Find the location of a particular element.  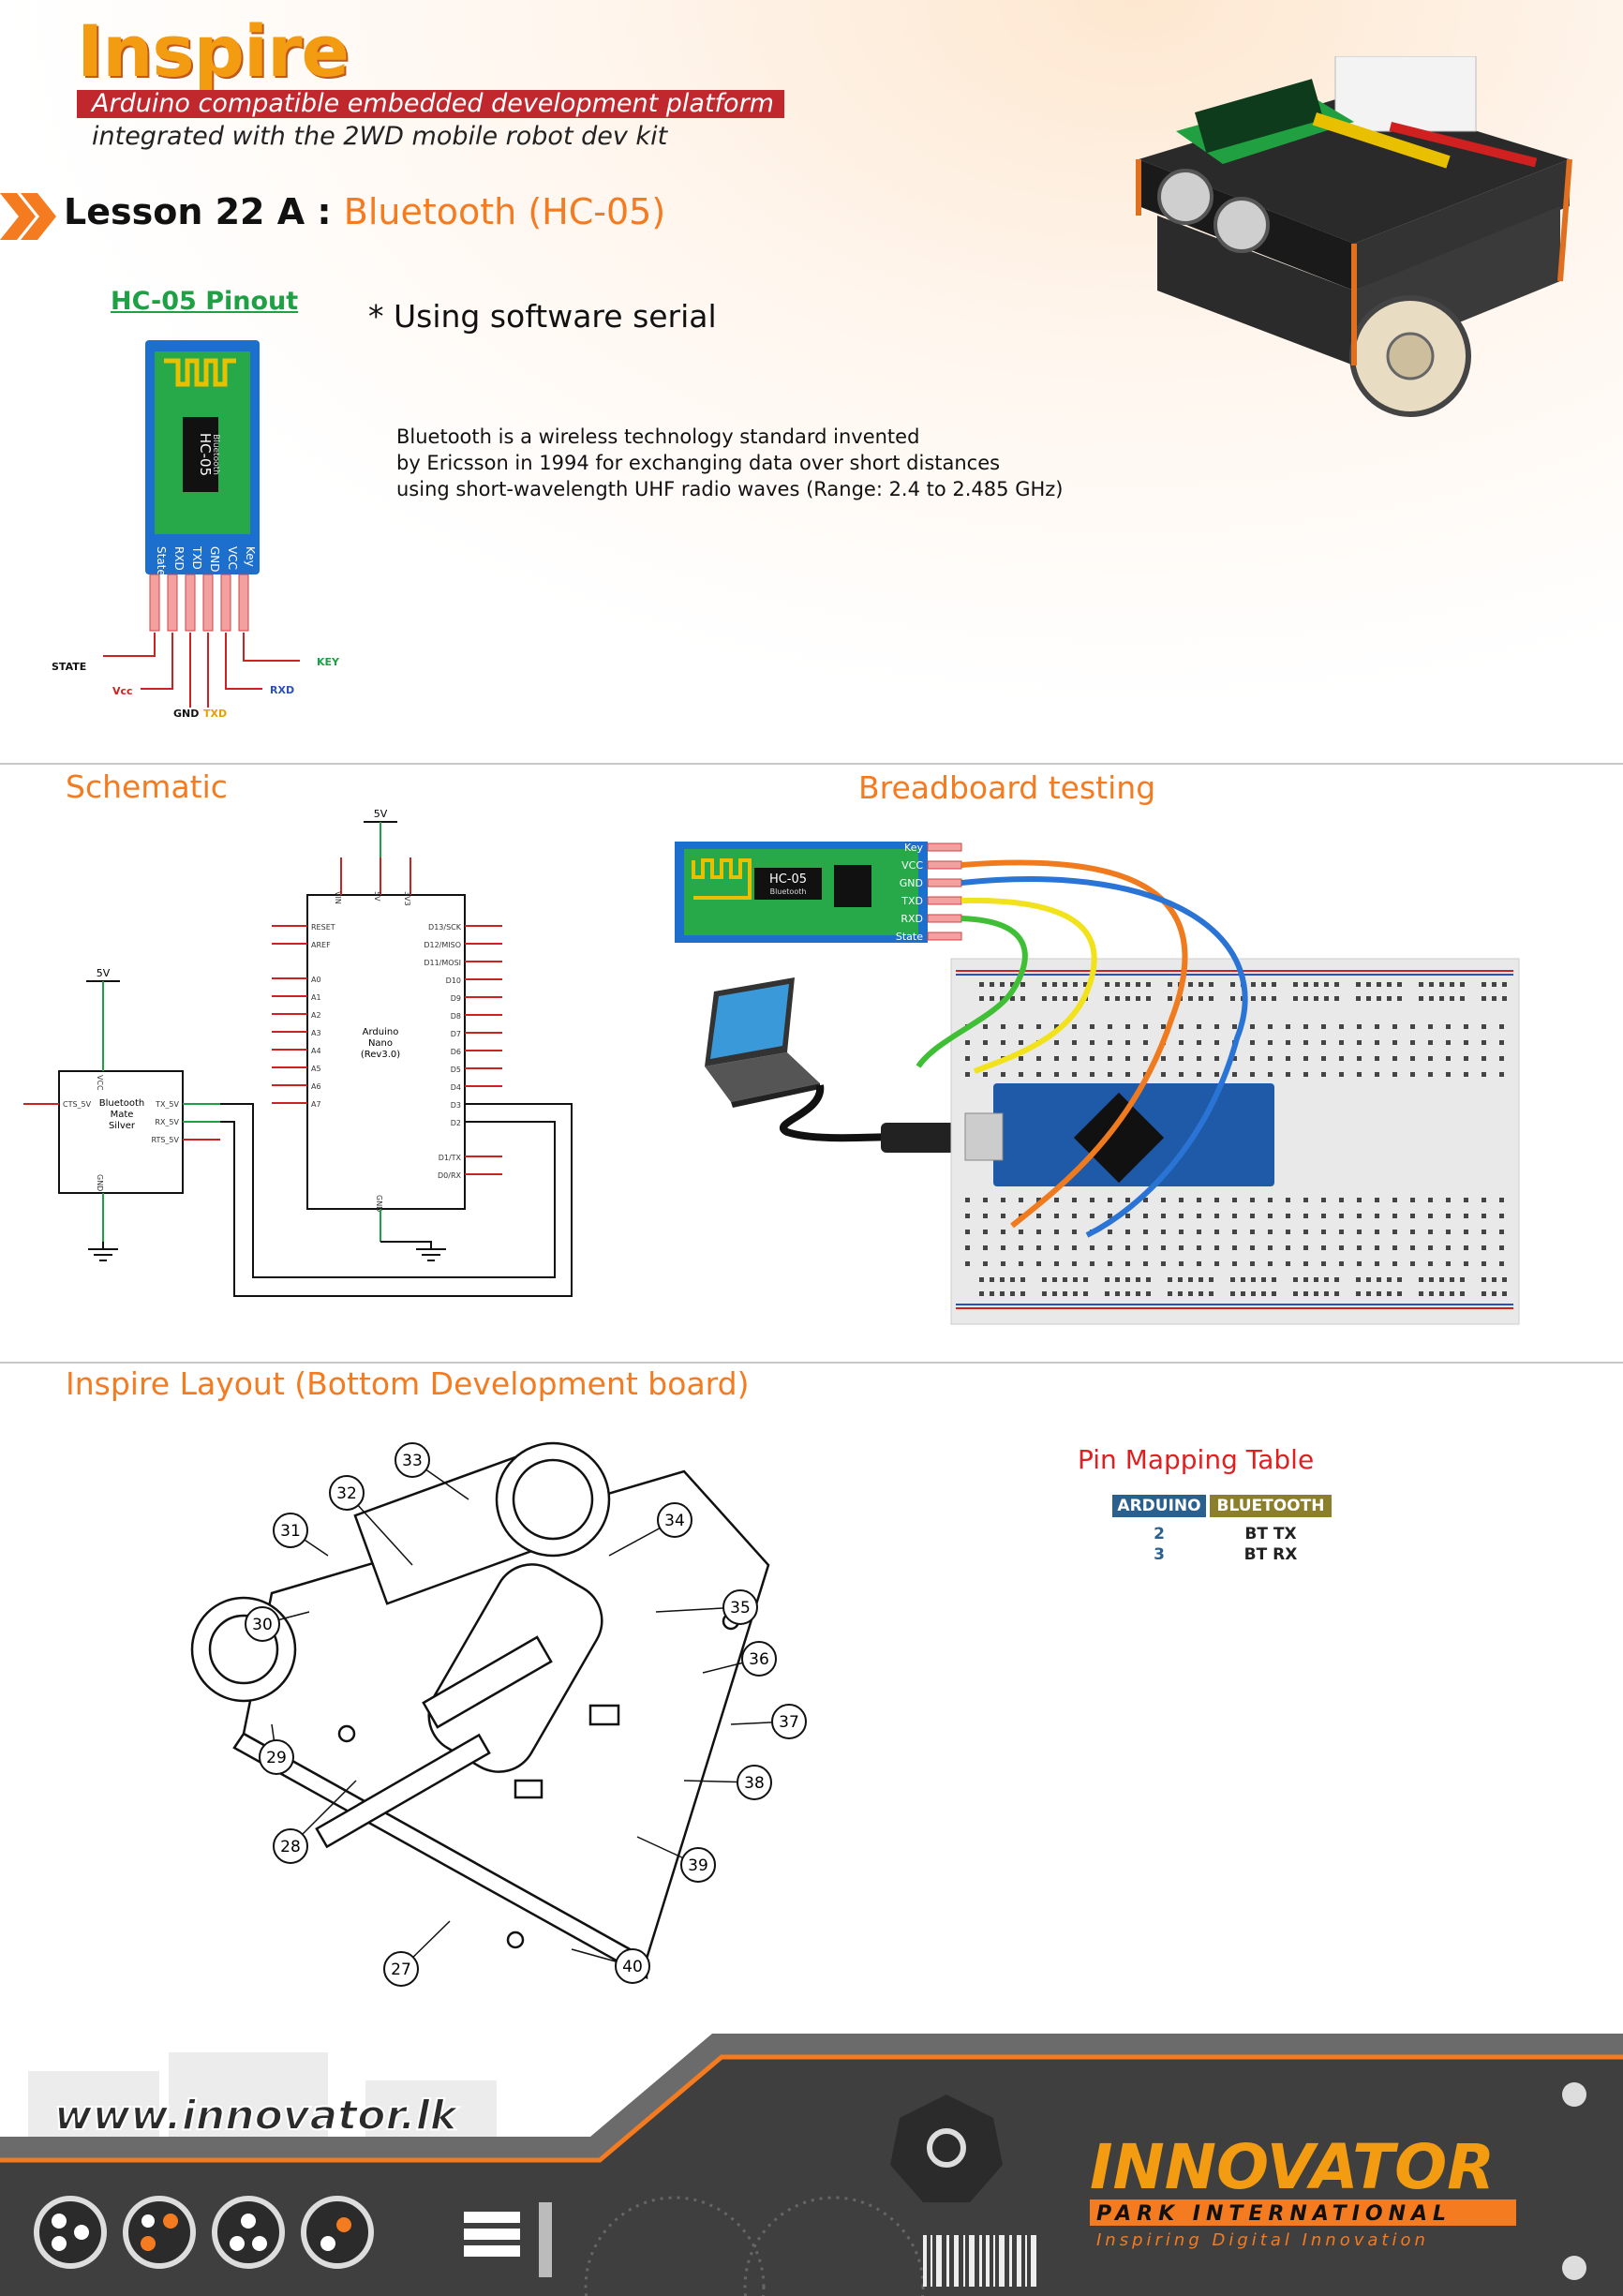

callout-number: 40 is located at coordinates (632, 1967).